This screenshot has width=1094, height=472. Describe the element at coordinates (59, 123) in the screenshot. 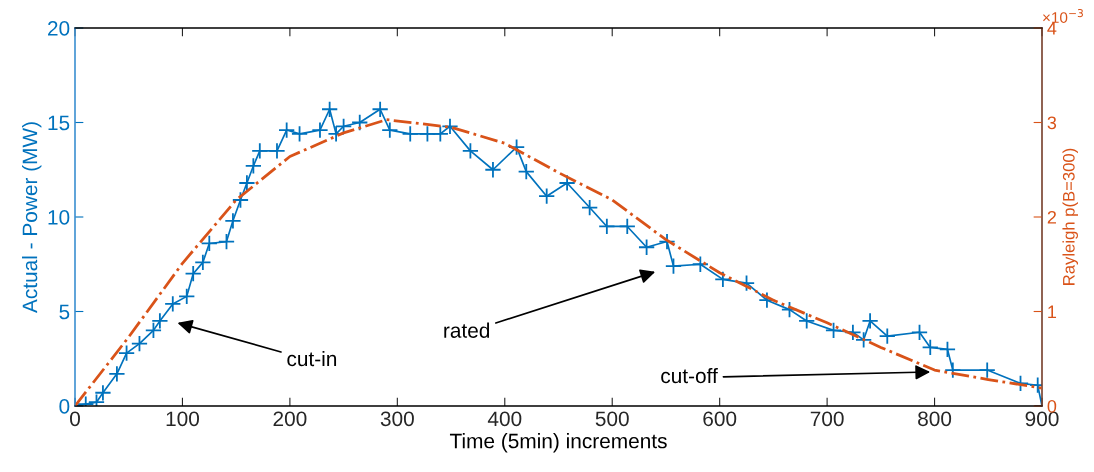

I see `y-tick-label: 15` at that location.